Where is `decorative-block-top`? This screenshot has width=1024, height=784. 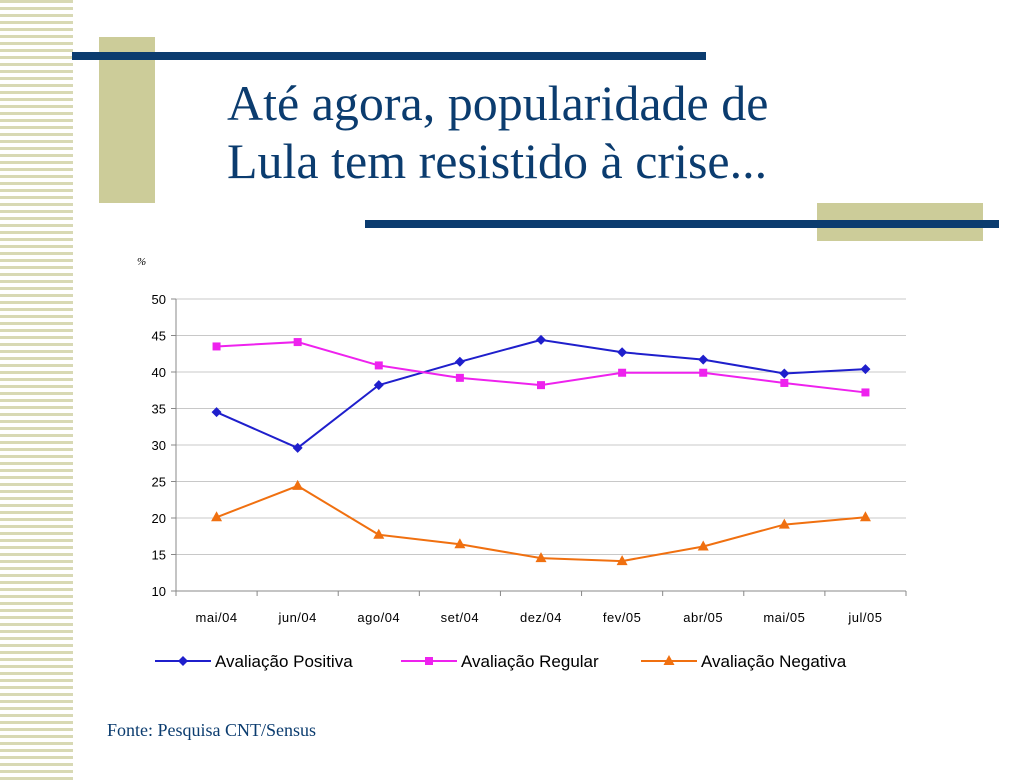 decorative-block-top is located at coordinates (127, 120).